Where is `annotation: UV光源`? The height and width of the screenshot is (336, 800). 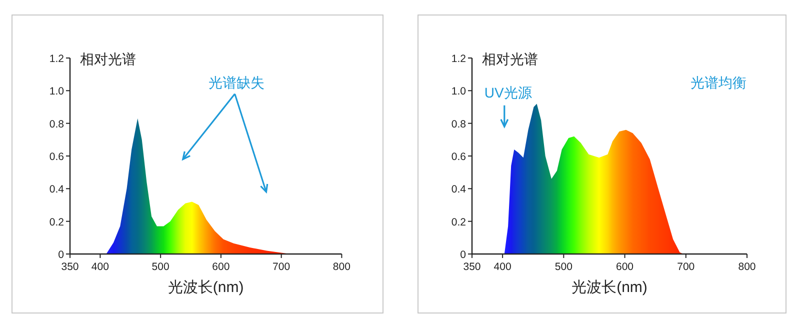
annotation: UV光源 is located at coordinates (508, 92).